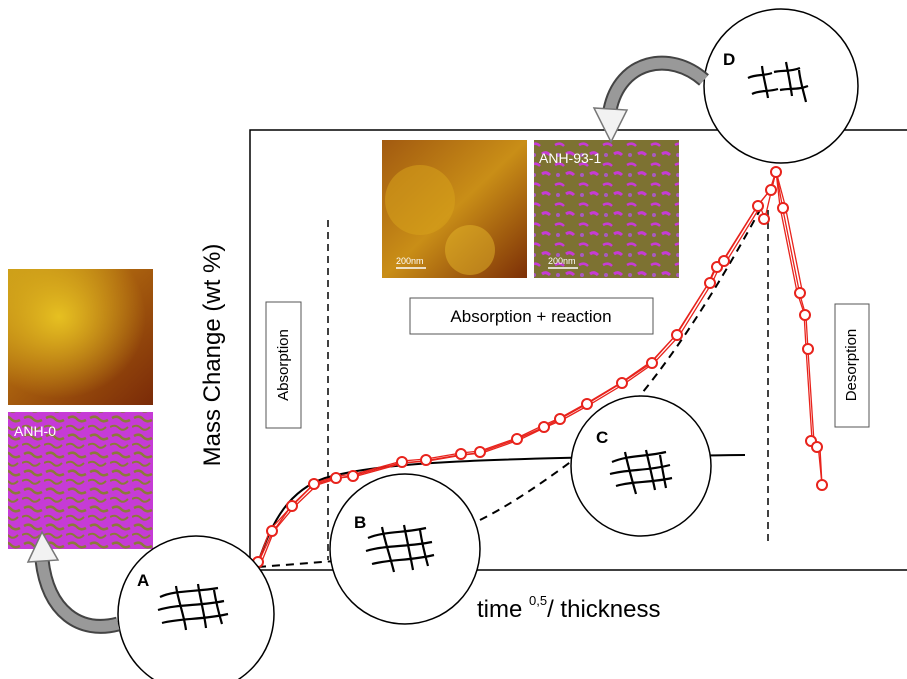 Image resolution: width=907 pixels, height=679 pixels. What do you see at coordinates (80, 337) in the screenshot?
I see `left-afm-height-image` at bounding box center [80, 337].